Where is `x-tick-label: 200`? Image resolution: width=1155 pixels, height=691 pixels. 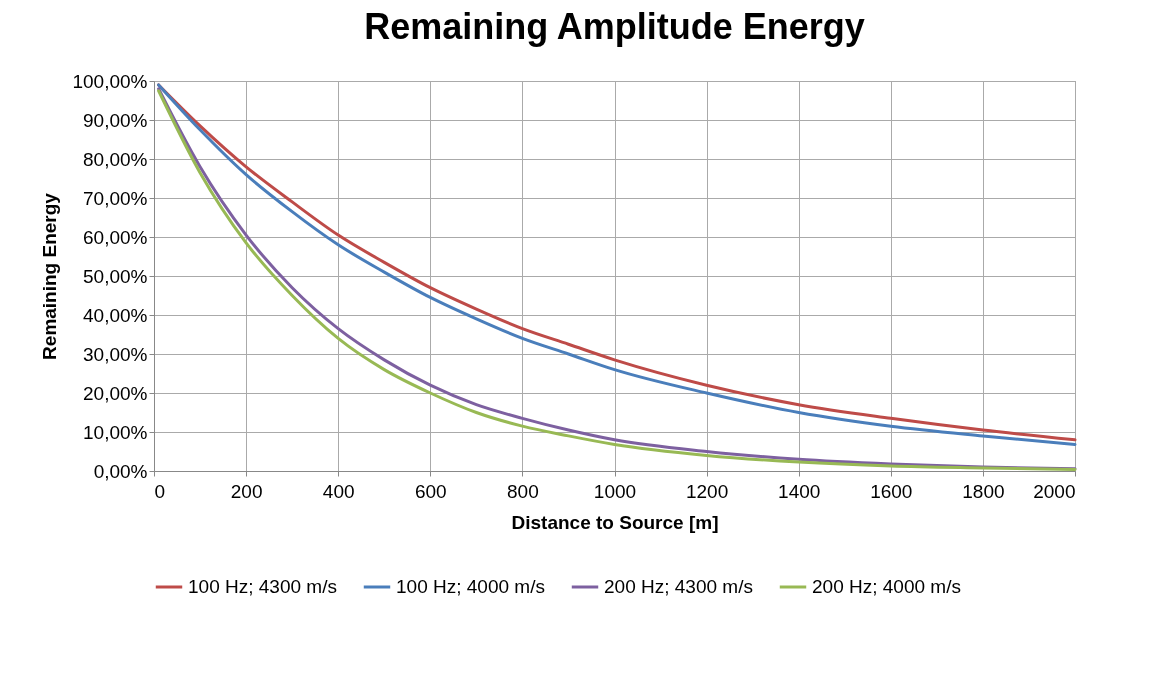
x-tick-label: 200 is located at coordinates (246, 491).